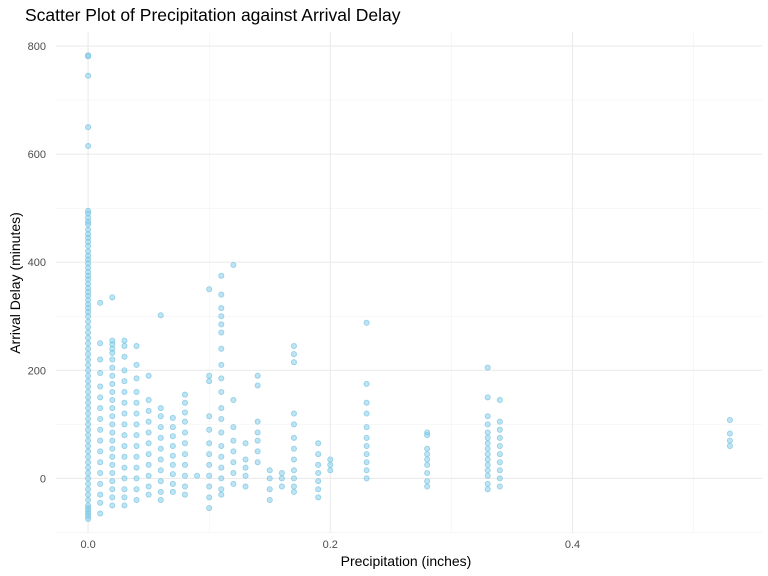 The image size is (768, 576). I want to click on y-tick-label: 200, so click(37, 371).